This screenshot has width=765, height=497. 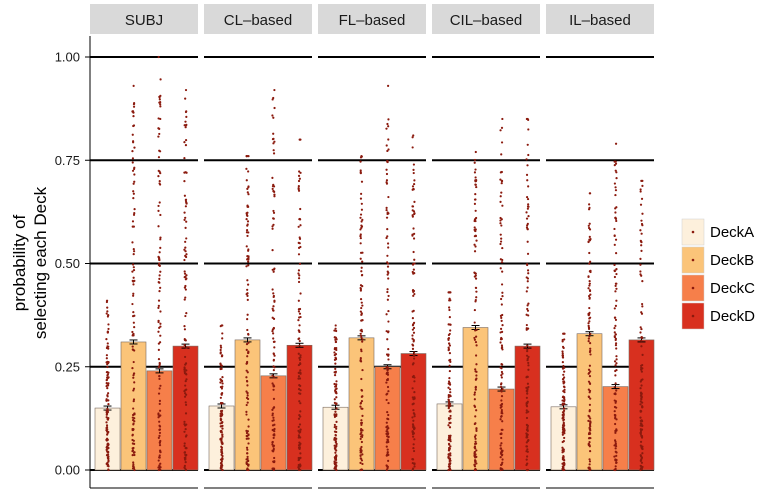 I want to click on legend-item-DeckC: DeckC, so click(x=718, y=288).